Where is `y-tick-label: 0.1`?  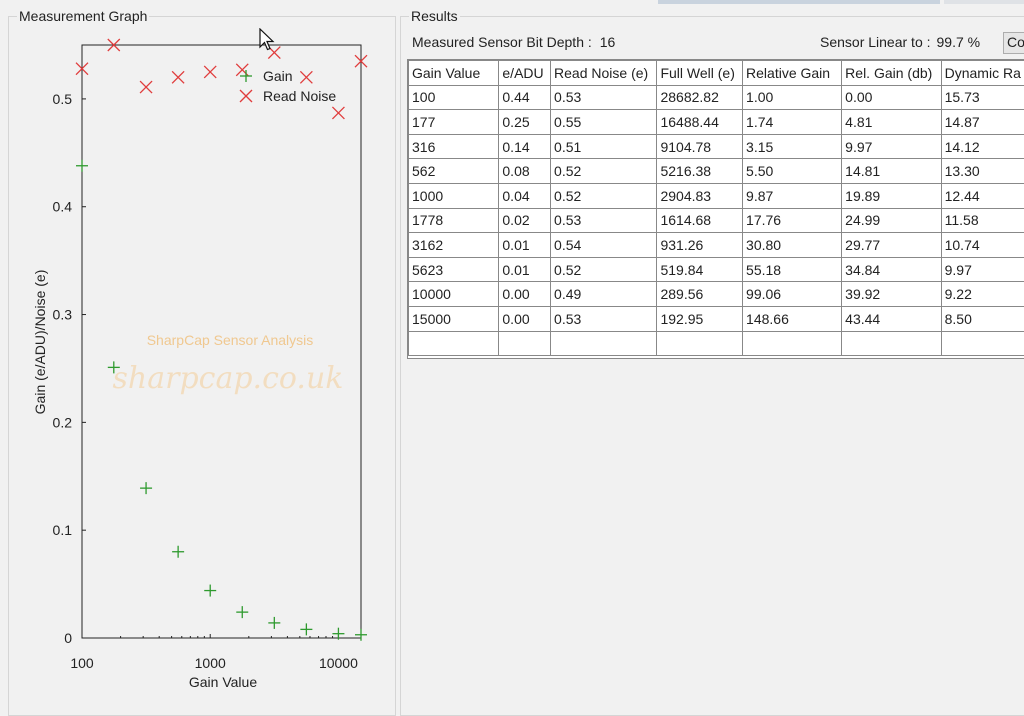 y-tick-label: 0.1 is located at coordinates (63, 530).